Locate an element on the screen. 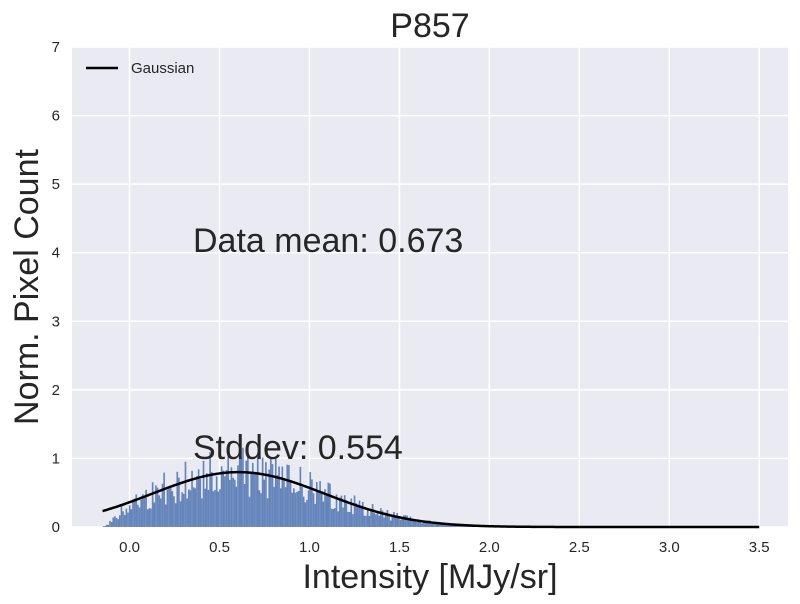 The width and height of the screenshot is (800, 604). x-tick-label: 3.5 is located at coordinates (759, 547).